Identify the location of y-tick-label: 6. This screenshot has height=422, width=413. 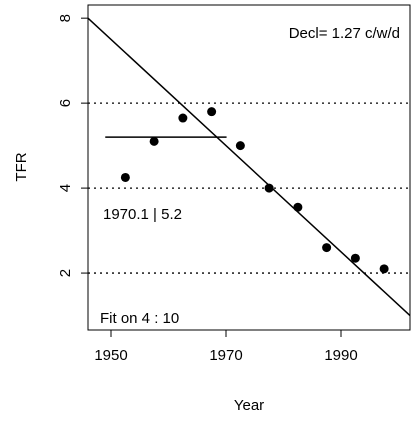
(65, 103).